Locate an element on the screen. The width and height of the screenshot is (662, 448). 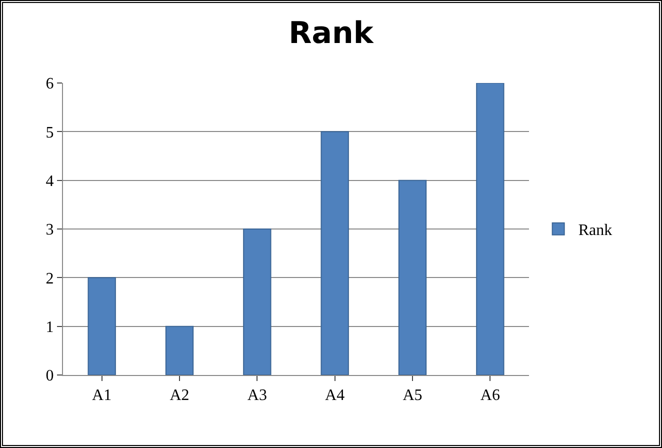
x-tick-label: A1 is located at coordinates (102, 395).